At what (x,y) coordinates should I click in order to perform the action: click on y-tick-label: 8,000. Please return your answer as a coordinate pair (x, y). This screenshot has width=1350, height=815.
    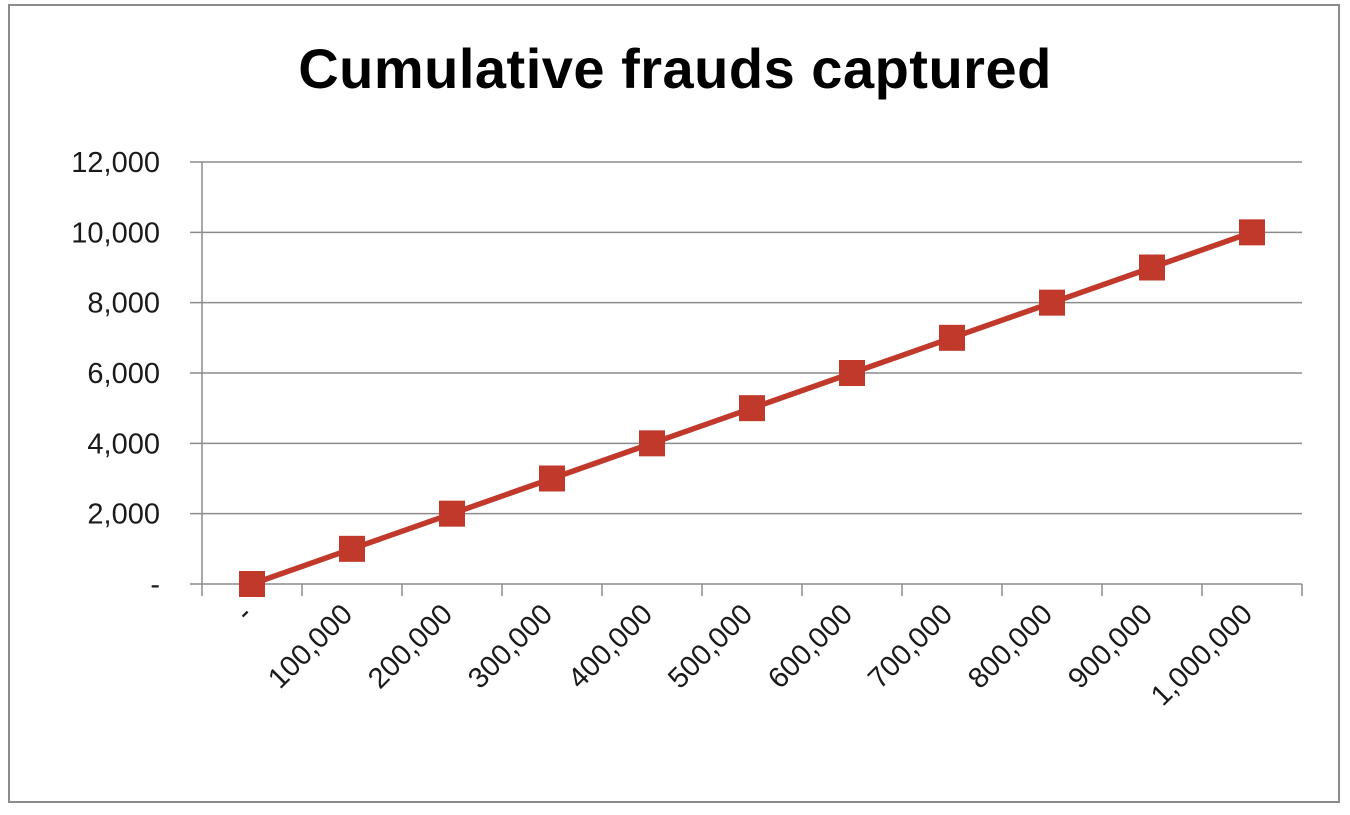
    Looking at the image, I should click on (123, 304).